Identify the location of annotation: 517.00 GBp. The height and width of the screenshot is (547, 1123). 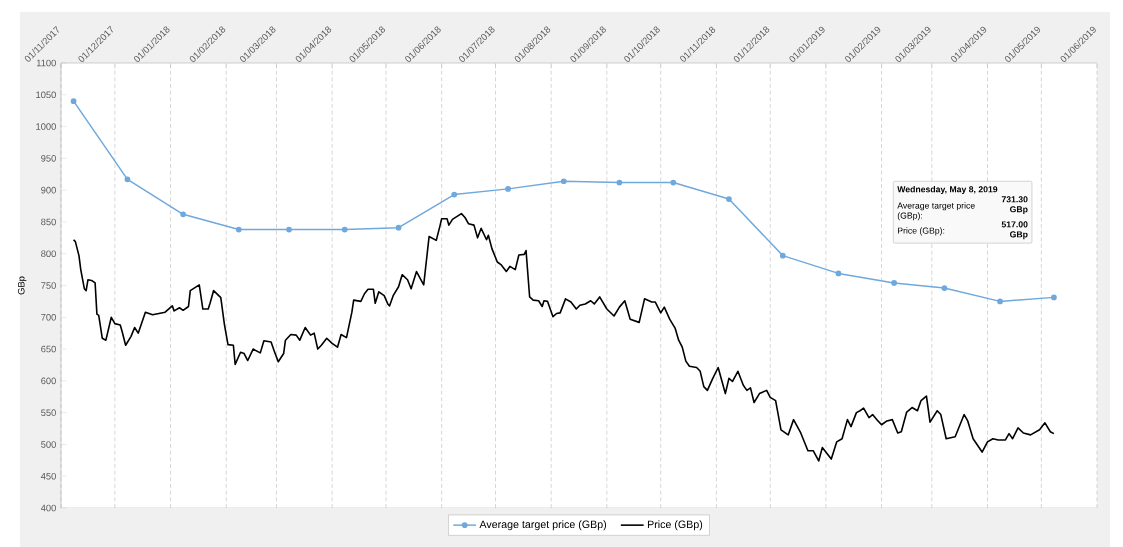
(1014, 230).